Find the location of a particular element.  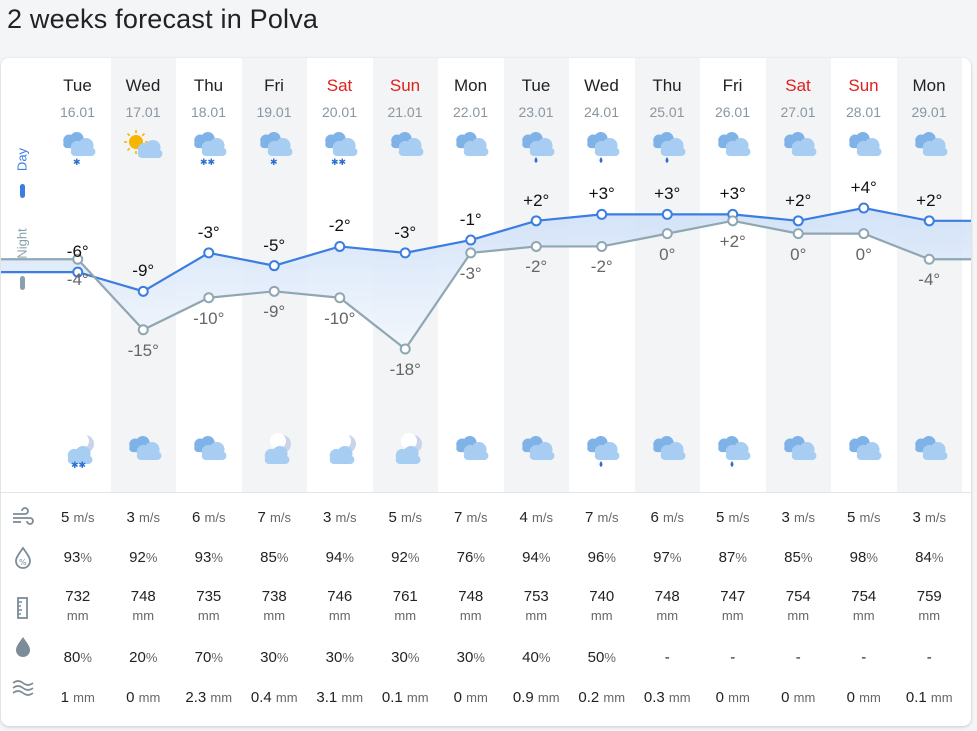

day-date: 21.01 is located at coordinates (405, 112).